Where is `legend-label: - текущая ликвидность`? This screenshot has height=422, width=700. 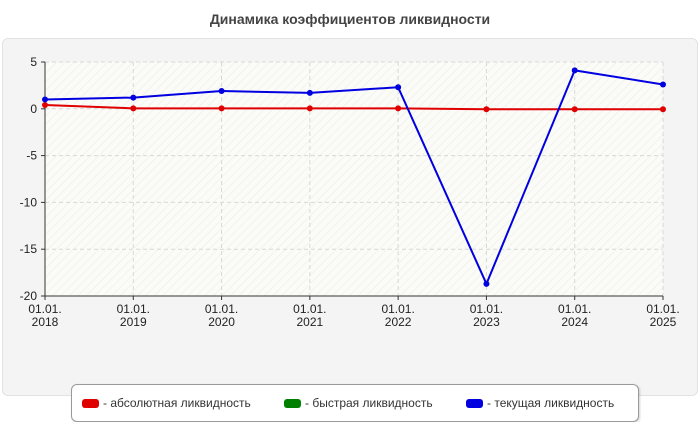 legend-label: - текущая ликвидность is located at coordinates (551, 403).